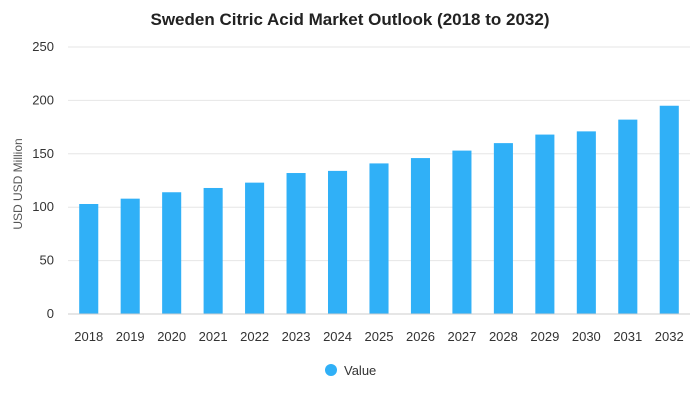 This screenshot has width=700, height=400. Describe the element at coordinates (337, 336) in the screenshot. I see `x-tick-label: 2024` at that location.